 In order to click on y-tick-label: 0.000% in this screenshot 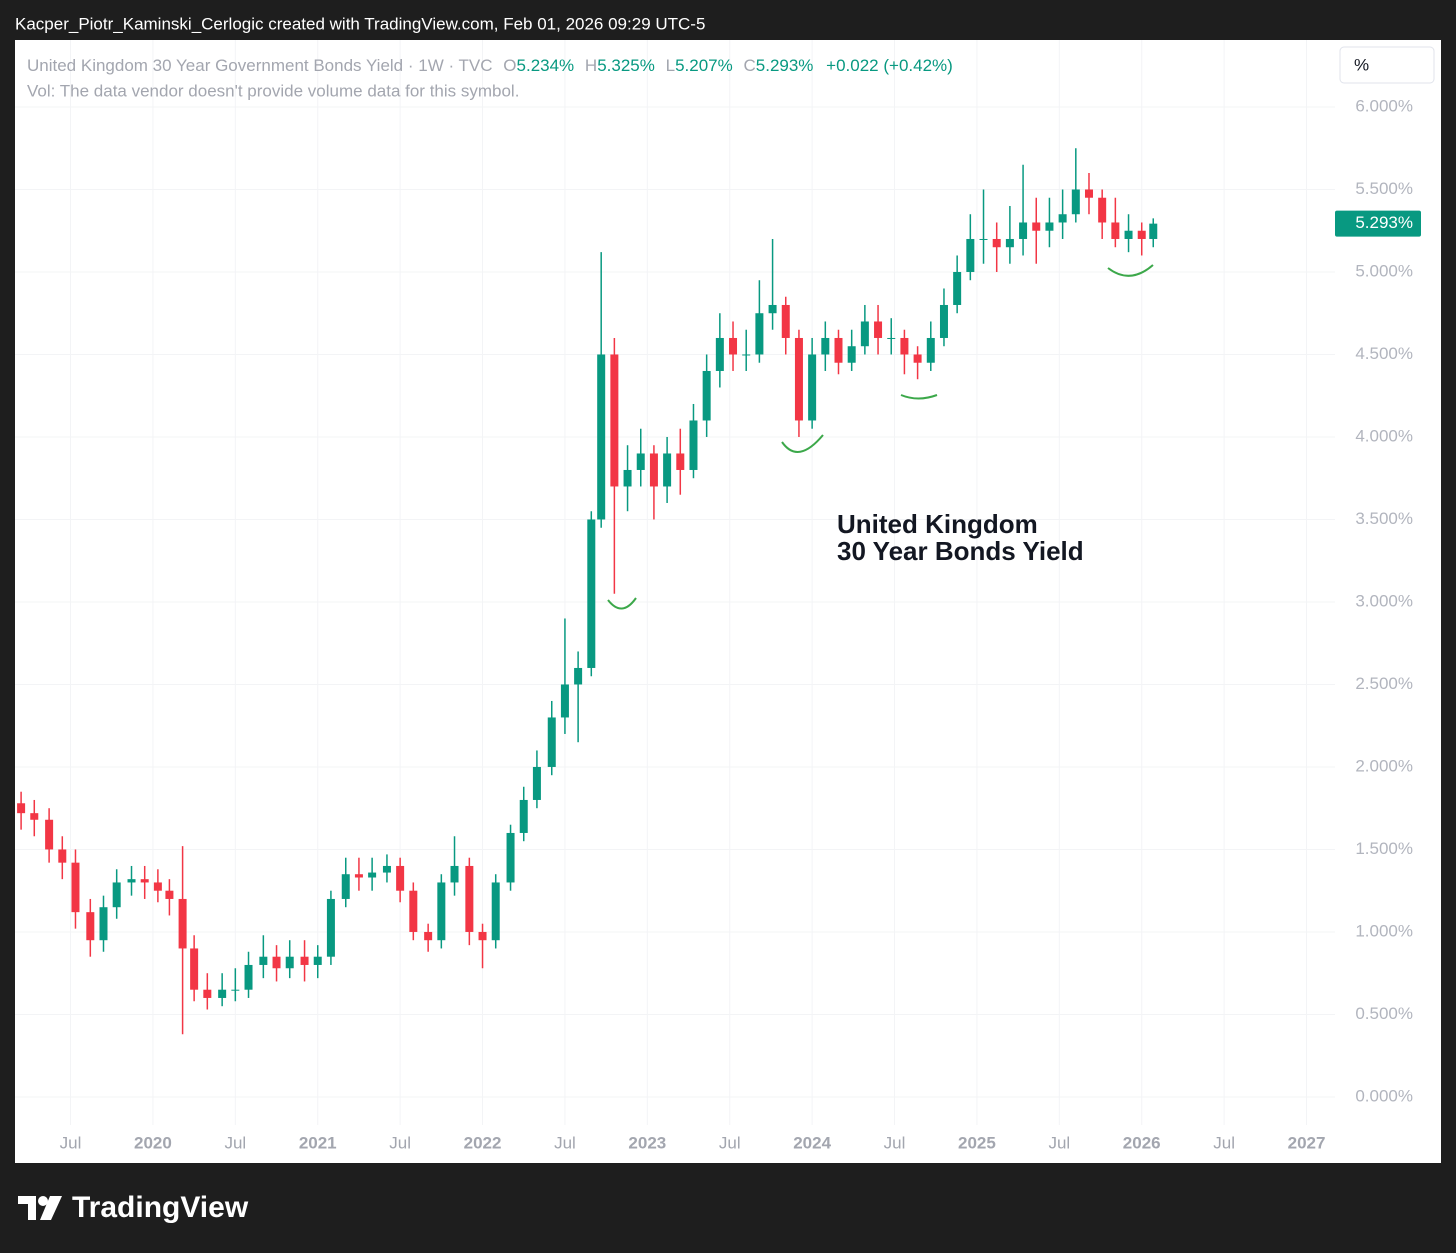, I will do `click(1384, 1095)`.